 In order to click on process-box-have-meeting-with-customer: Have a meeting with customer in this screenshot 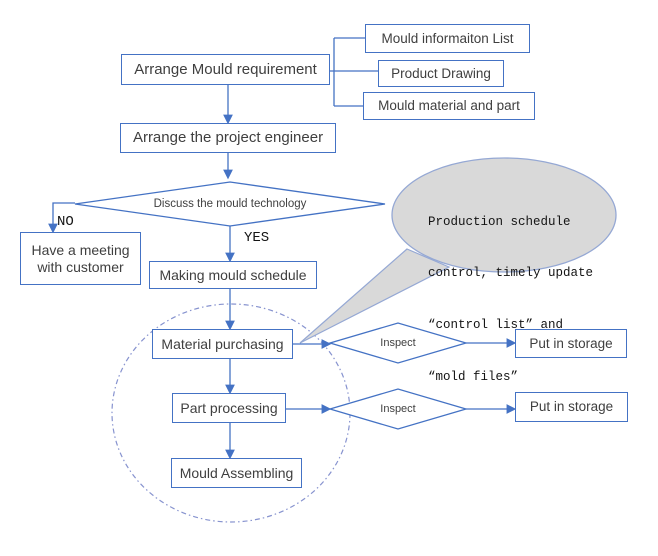, I will do `click(80, 258)`.